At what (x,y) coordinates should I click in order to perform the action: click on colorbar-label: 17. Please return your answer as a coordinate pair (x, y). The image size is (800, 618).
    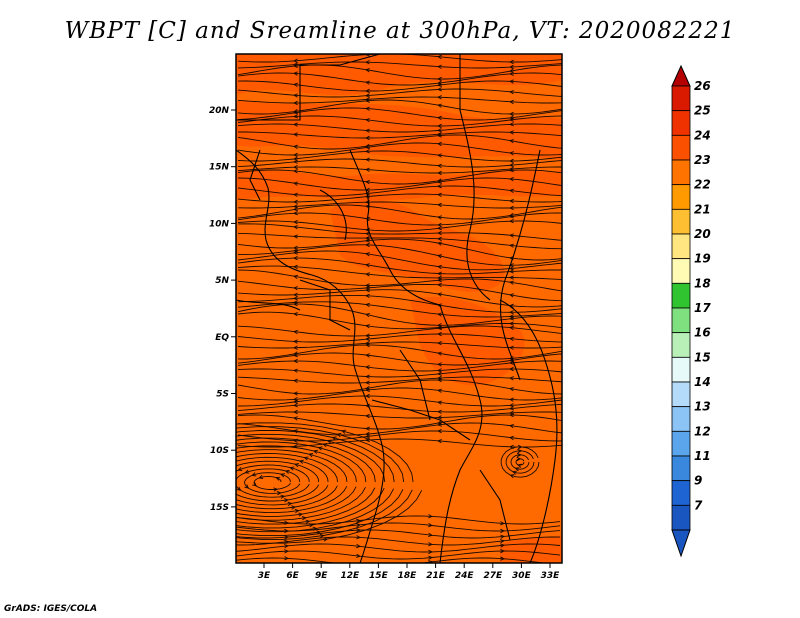
    Looking at the image, I should click on (702, 308).